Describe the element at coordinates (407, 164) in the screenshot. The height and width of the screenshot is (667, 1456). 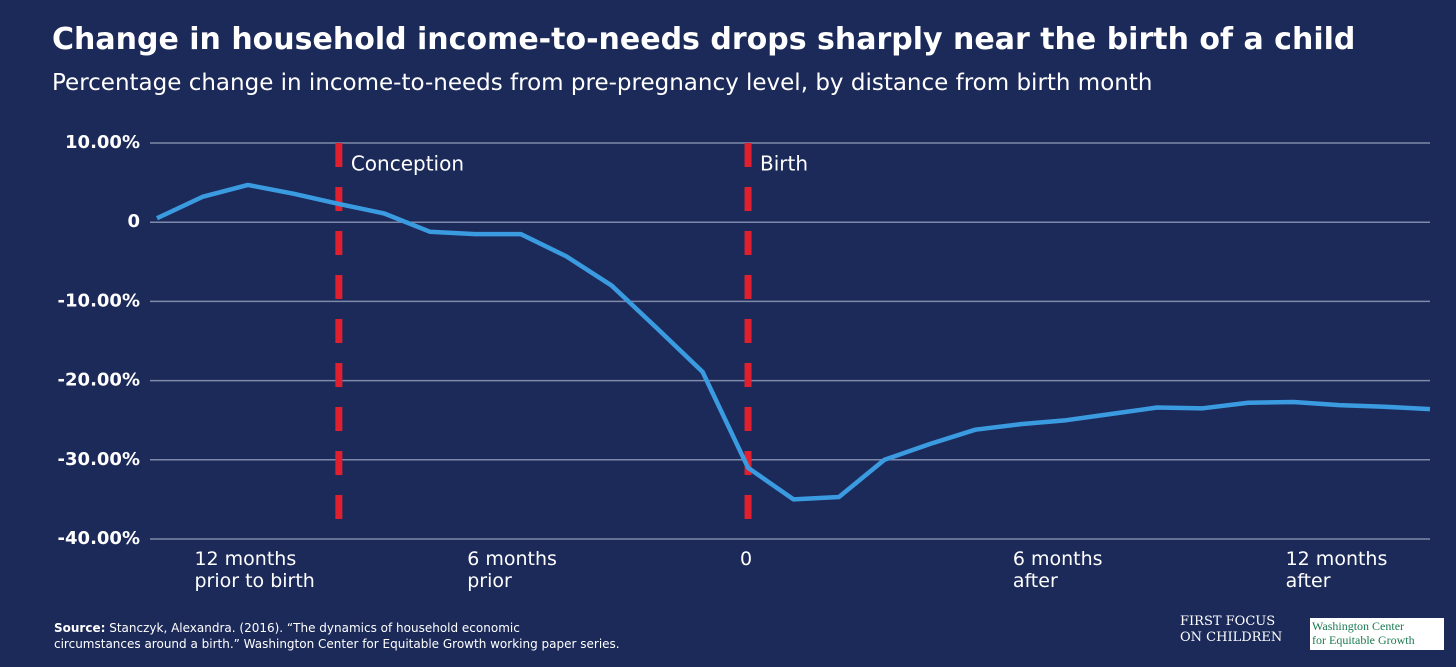
I see `reference-label: Conception` at that location.